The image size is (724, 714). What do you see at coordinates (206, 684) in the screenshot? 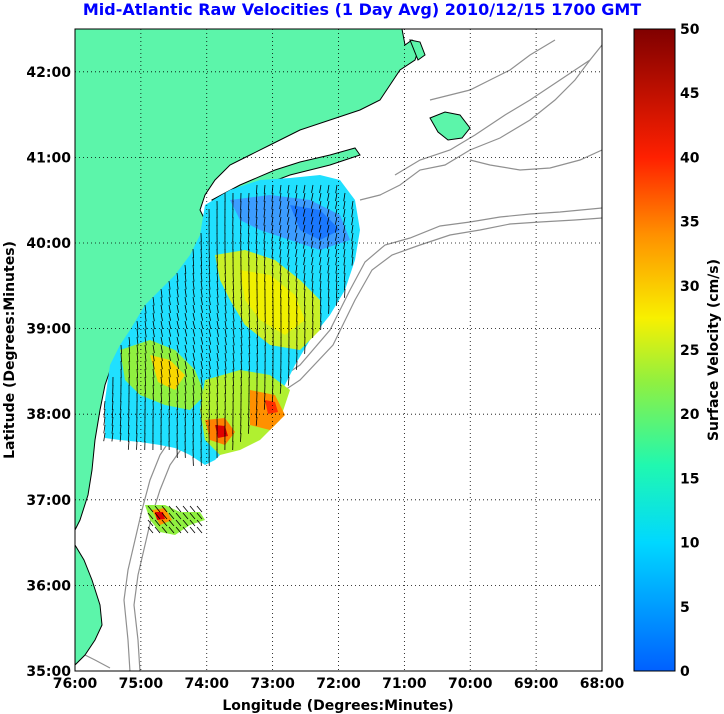
I see `x-tick-label: 74:00` at bounding box center [206, 684].